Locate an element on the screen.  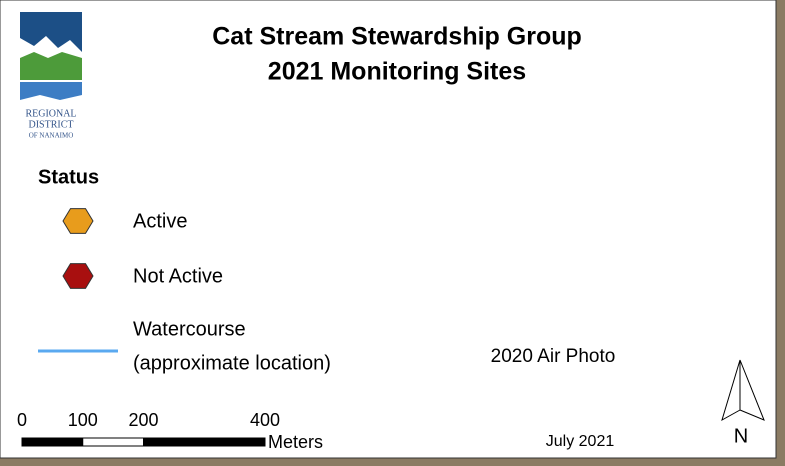
north-arrow-right is located at coordinates (752, 390).